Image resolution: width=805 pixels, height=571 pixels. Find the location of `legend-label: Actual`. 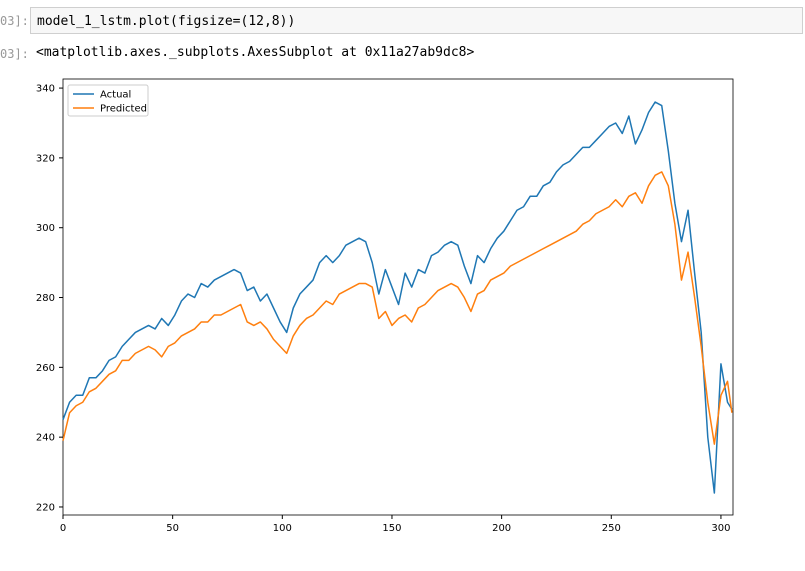

legend-label: Actual is located at coordinates (115, 95).